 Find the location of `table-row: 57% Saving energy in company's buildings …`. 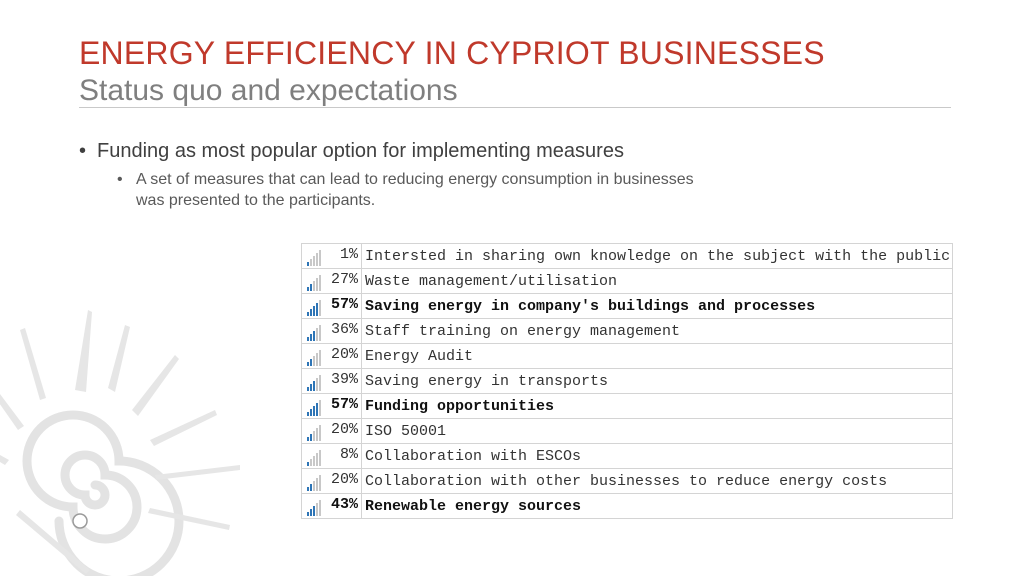

table-row: 57% Saving energy in company's buildings … is located at coordinates (627, 306).